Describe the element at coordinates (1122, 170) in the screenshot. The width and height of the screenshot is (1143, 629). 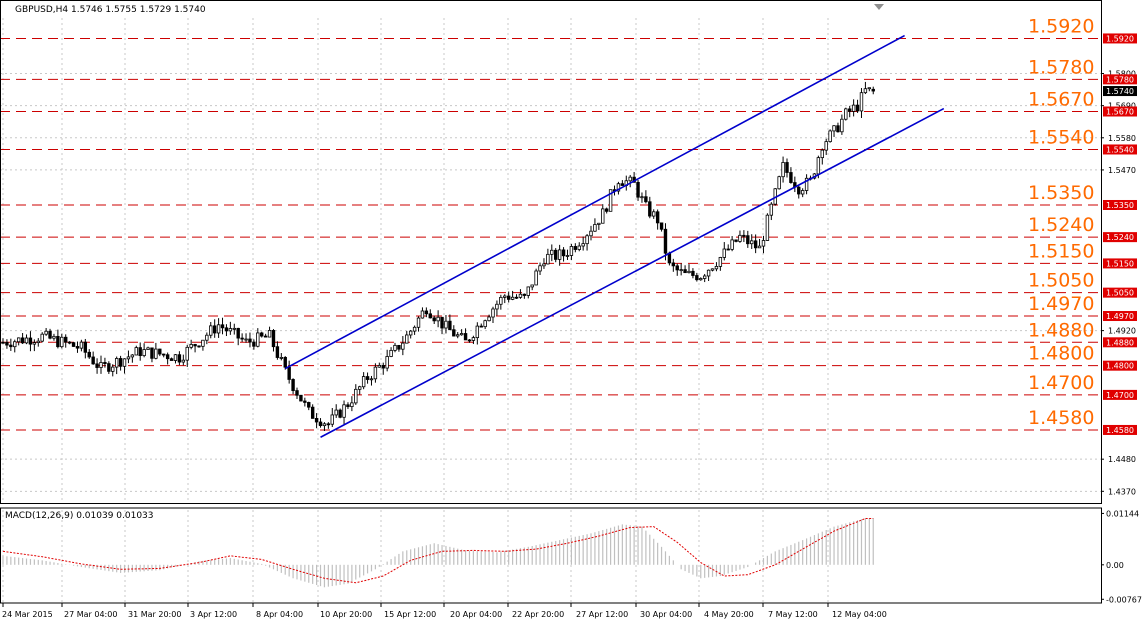
I see `y-axis-tick-label: 1.5470` at that location.